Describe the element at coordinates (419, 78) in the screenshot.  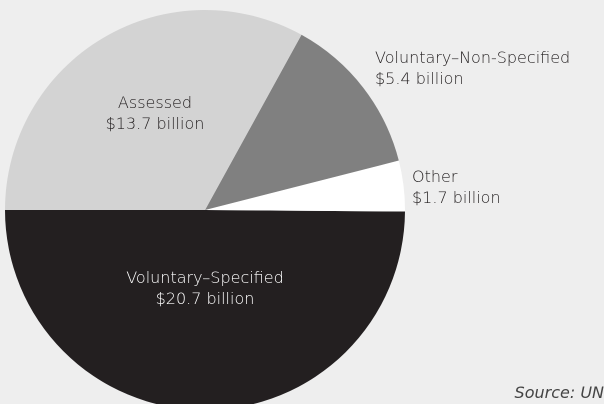
I see `slice-value-label: $5.4 billion` at that location.